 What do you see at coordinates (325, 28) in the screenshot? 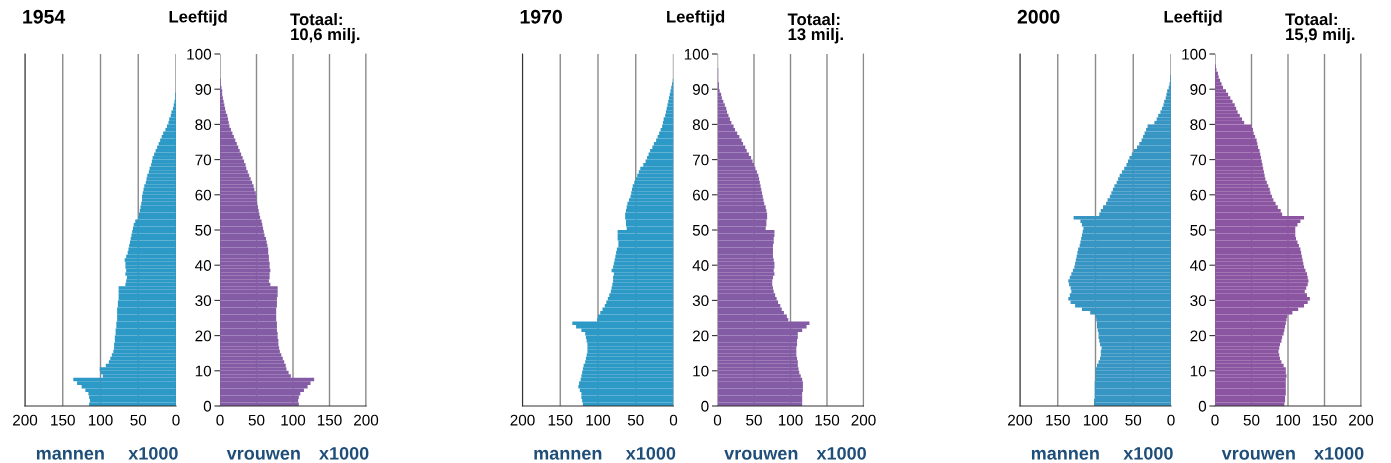
I see `text: Totaal: 10,6 milj.` at bounding box center [325, 28].